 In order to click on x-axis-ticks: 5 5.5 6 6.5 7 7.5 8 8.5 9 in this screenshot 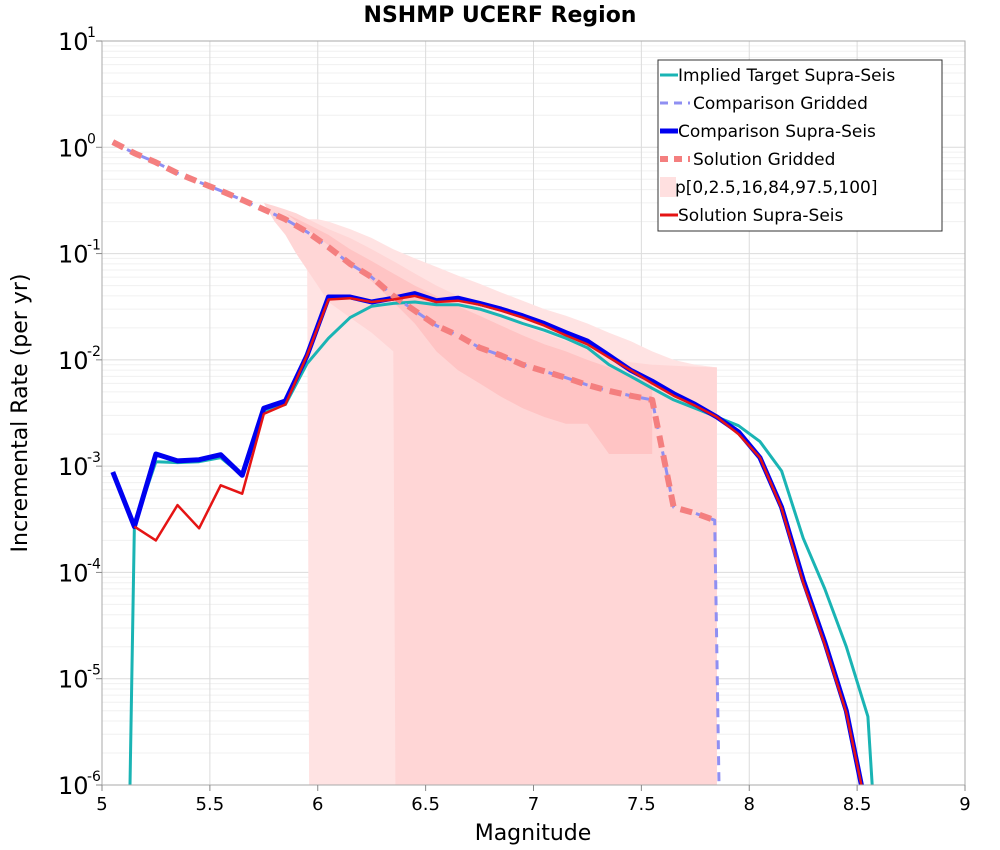, I will do `click(533, 800)`.